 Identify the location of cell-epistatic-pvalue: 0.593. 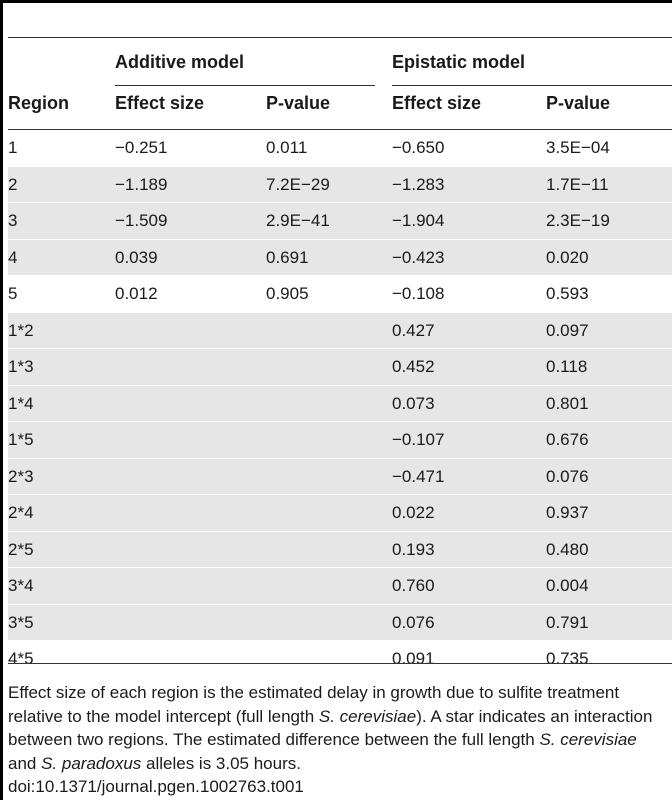
(567, 293).